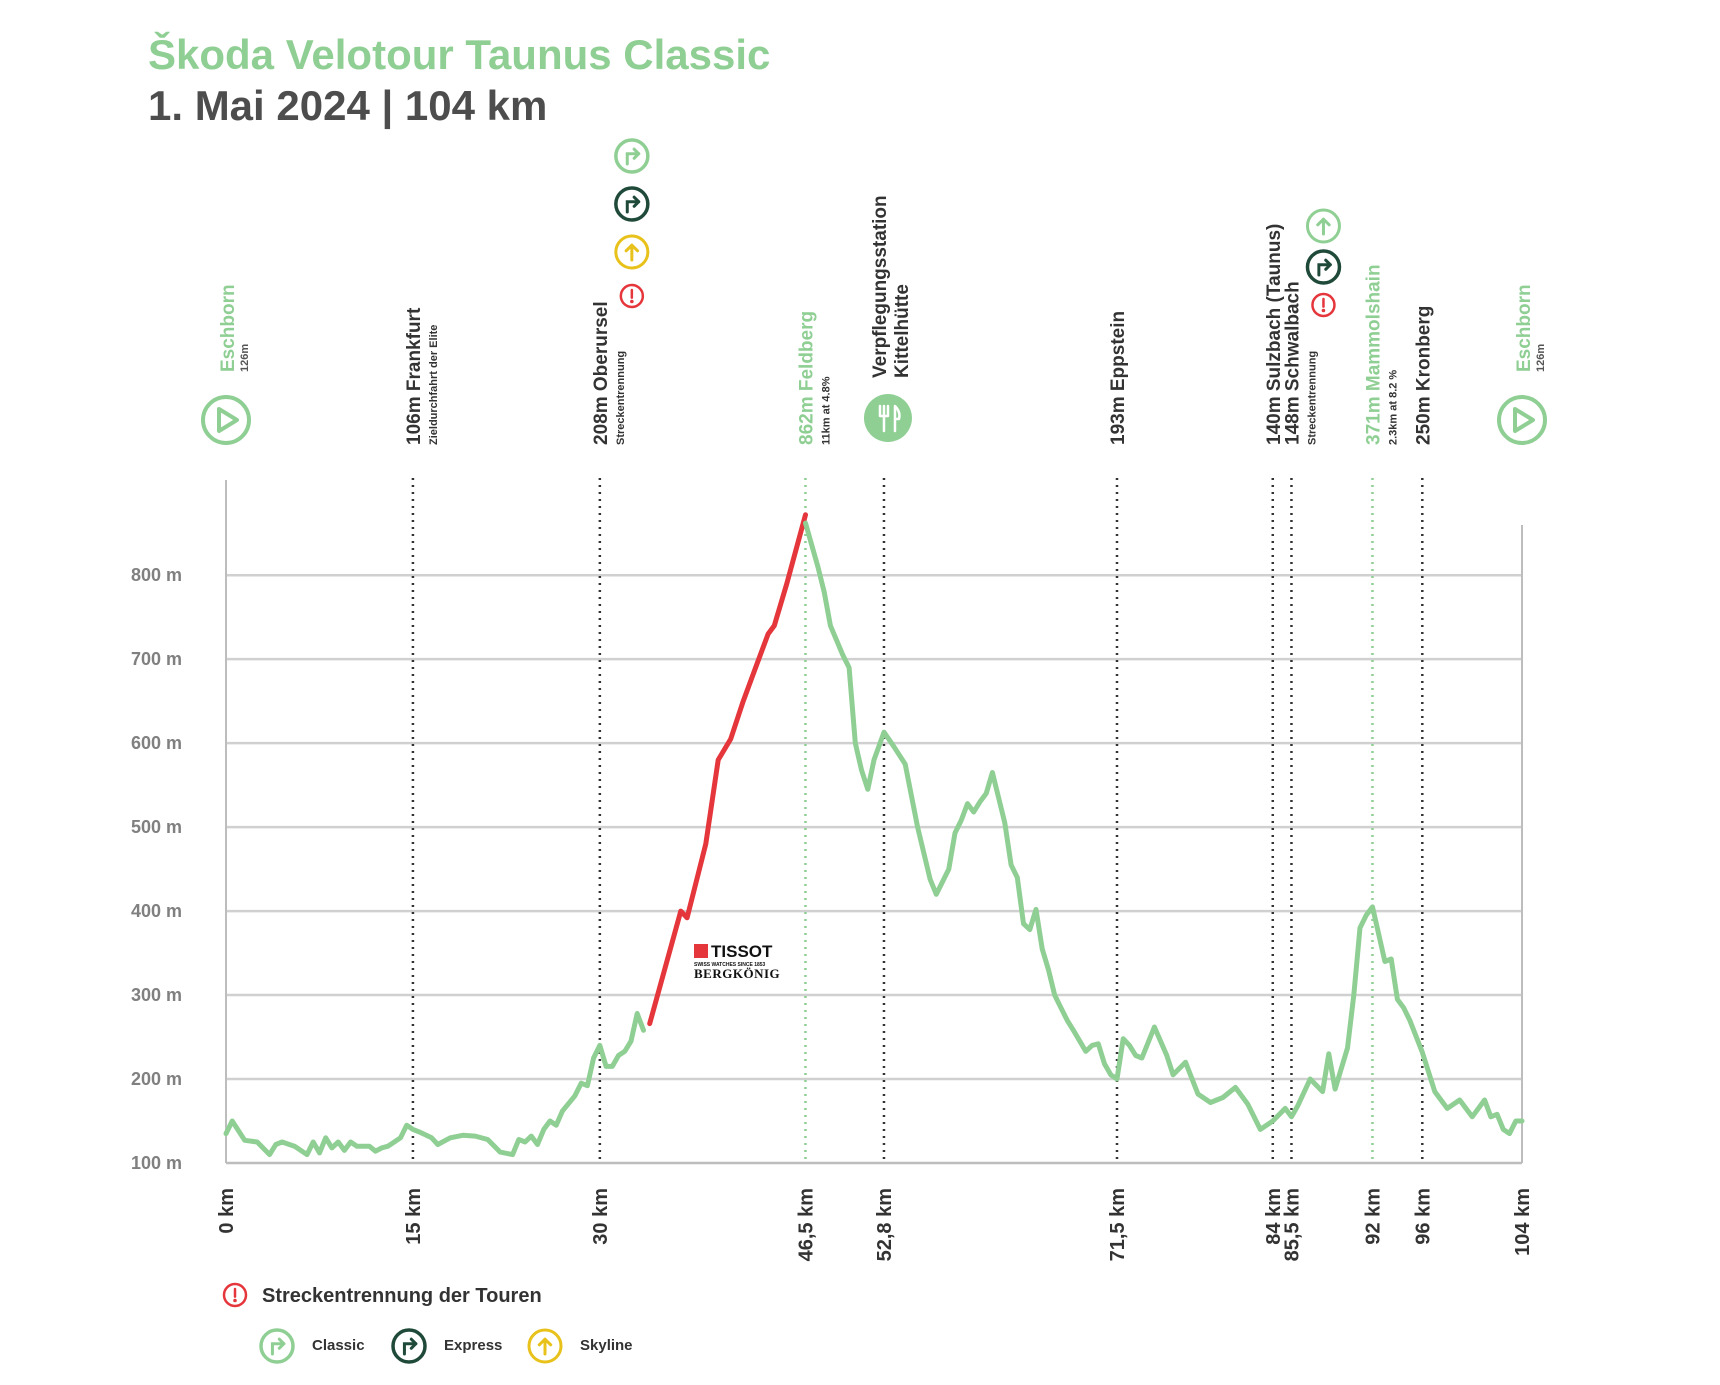  Describe the element at coordinates (1274, 1216) in the screenshot. I see `x-tick-label: 84 km` at that location.